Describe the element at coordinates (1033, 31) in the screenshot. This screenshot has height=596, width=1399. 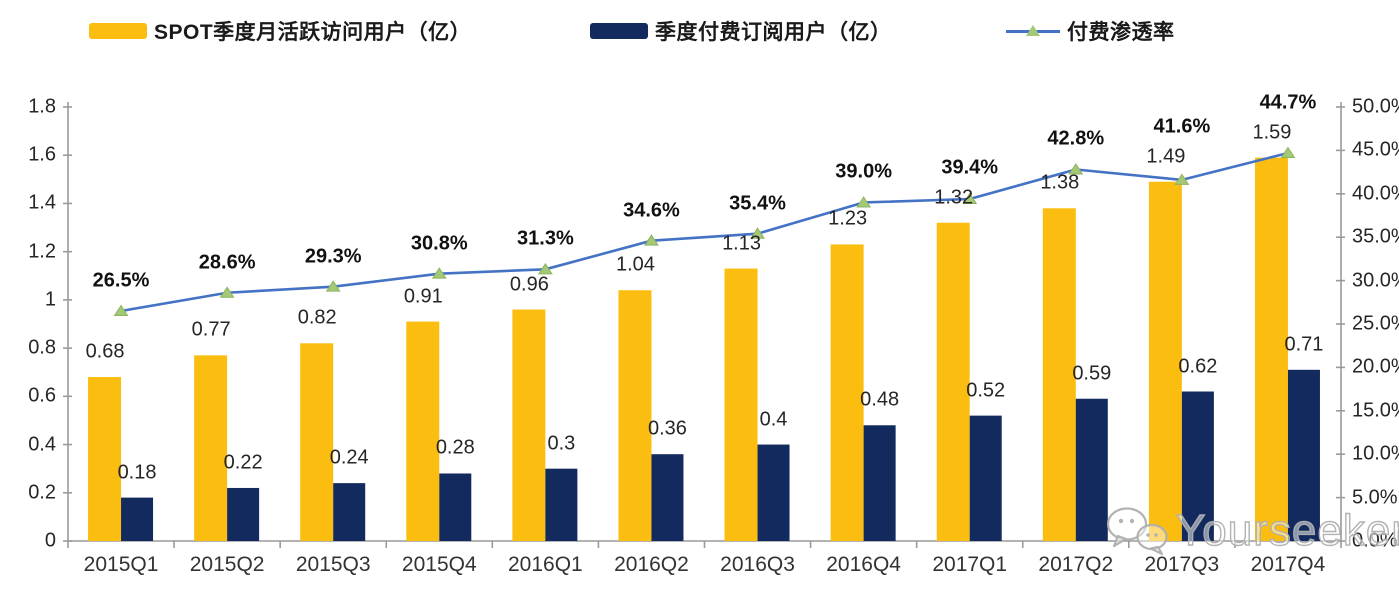
I see `penetration-line-swatch-icon` at that location.